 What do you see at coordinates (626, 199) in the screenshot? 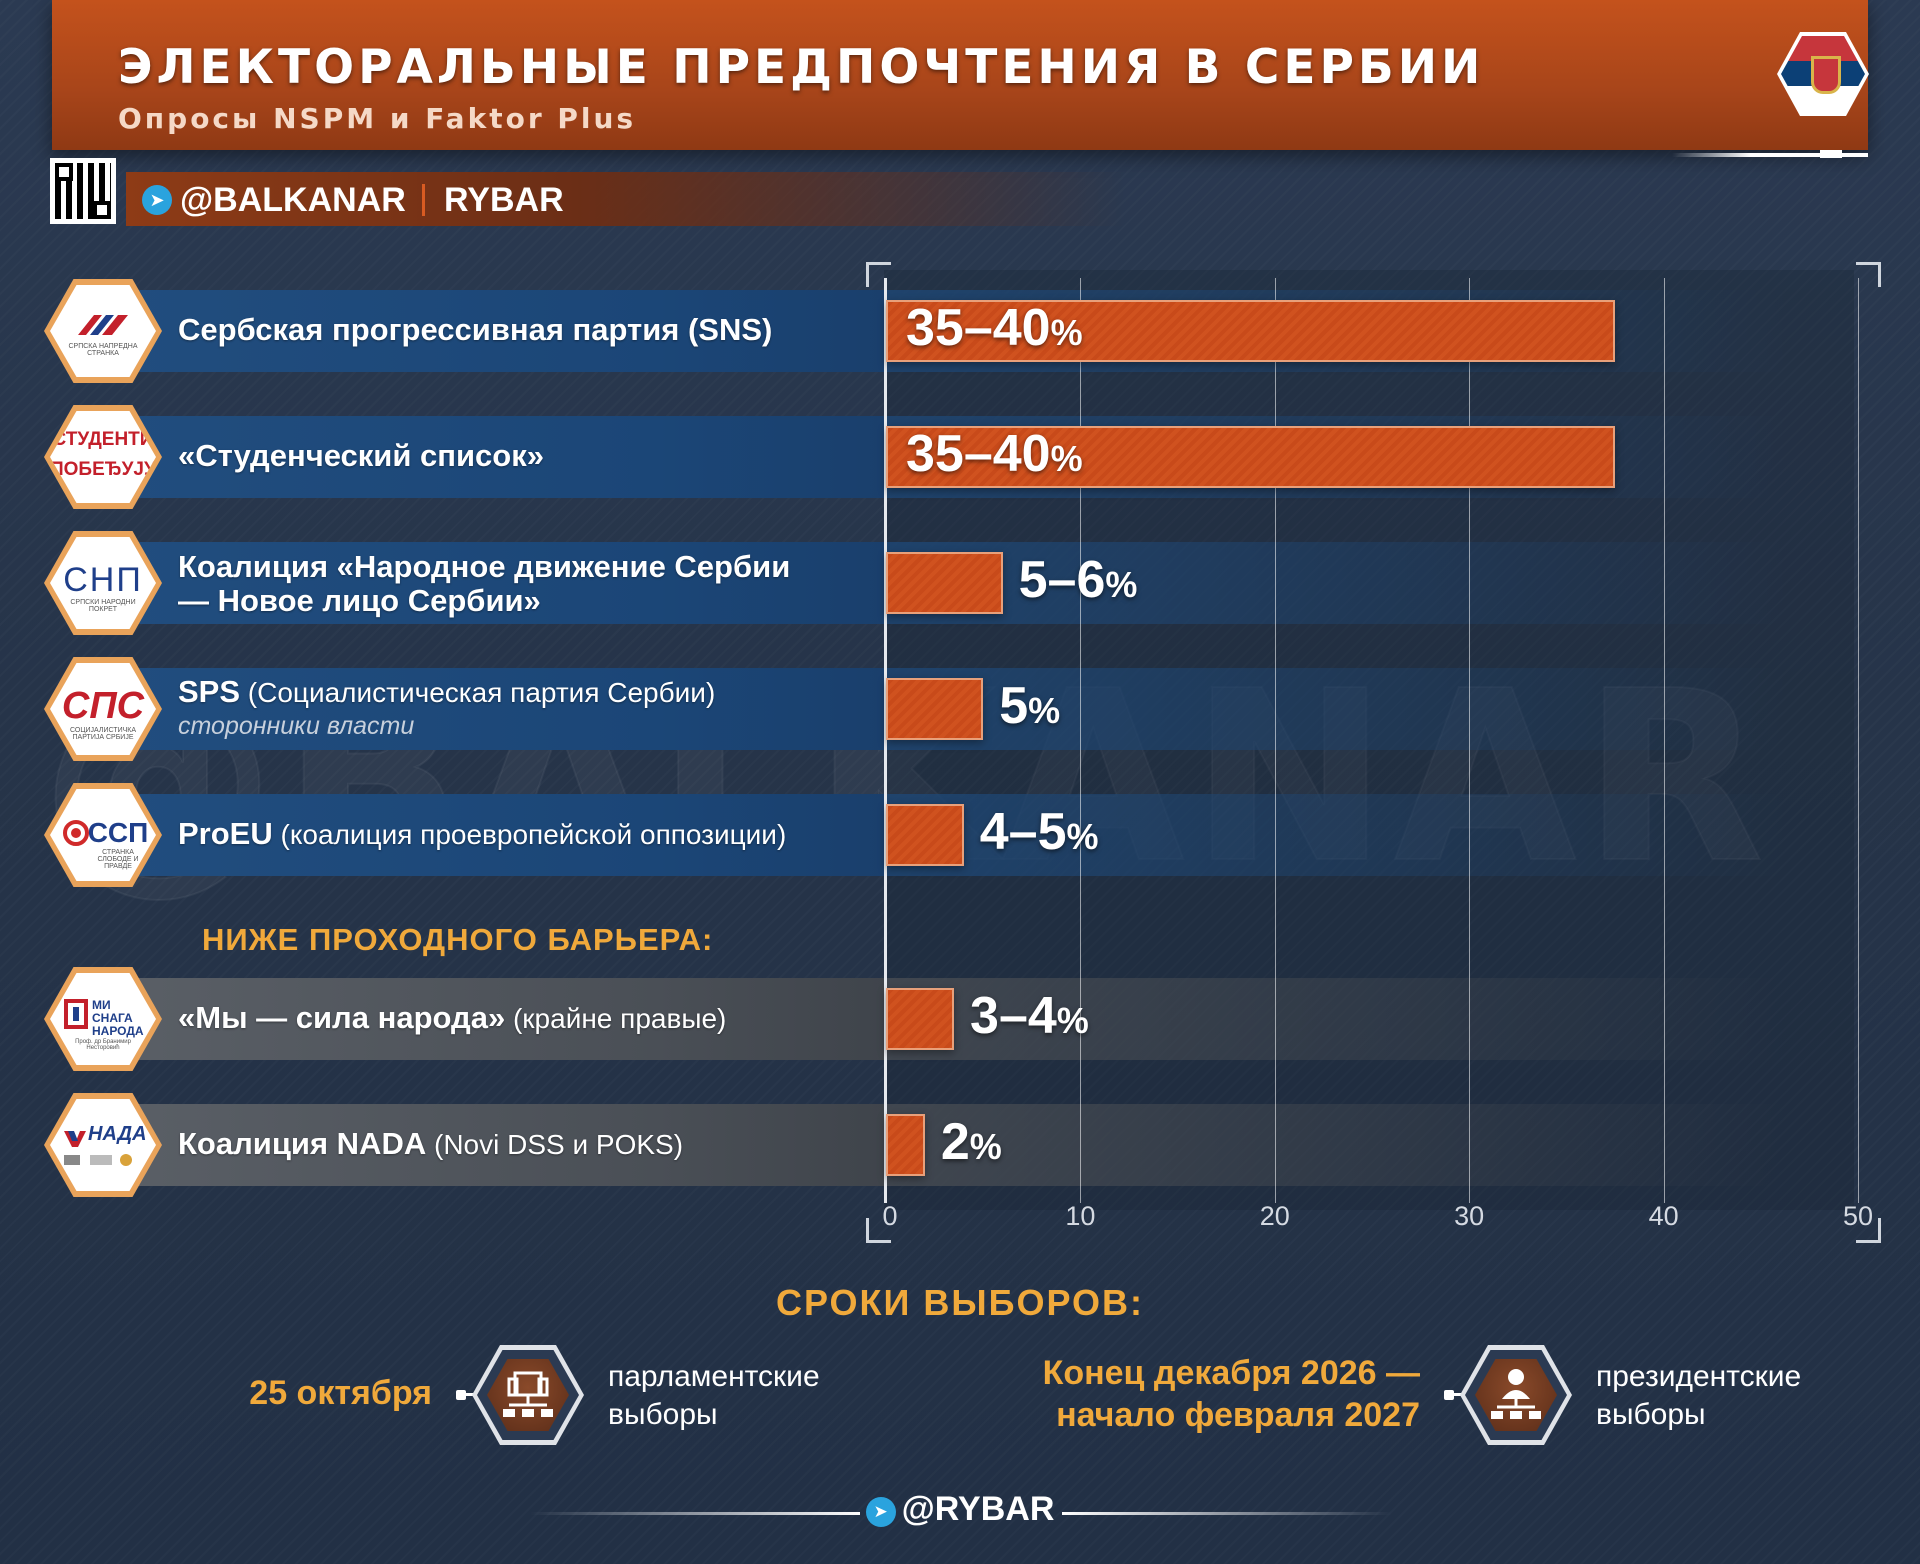
I see `brand-bar: ➤ @BALKANAR RYBAR` at bounding box center [626, 199].